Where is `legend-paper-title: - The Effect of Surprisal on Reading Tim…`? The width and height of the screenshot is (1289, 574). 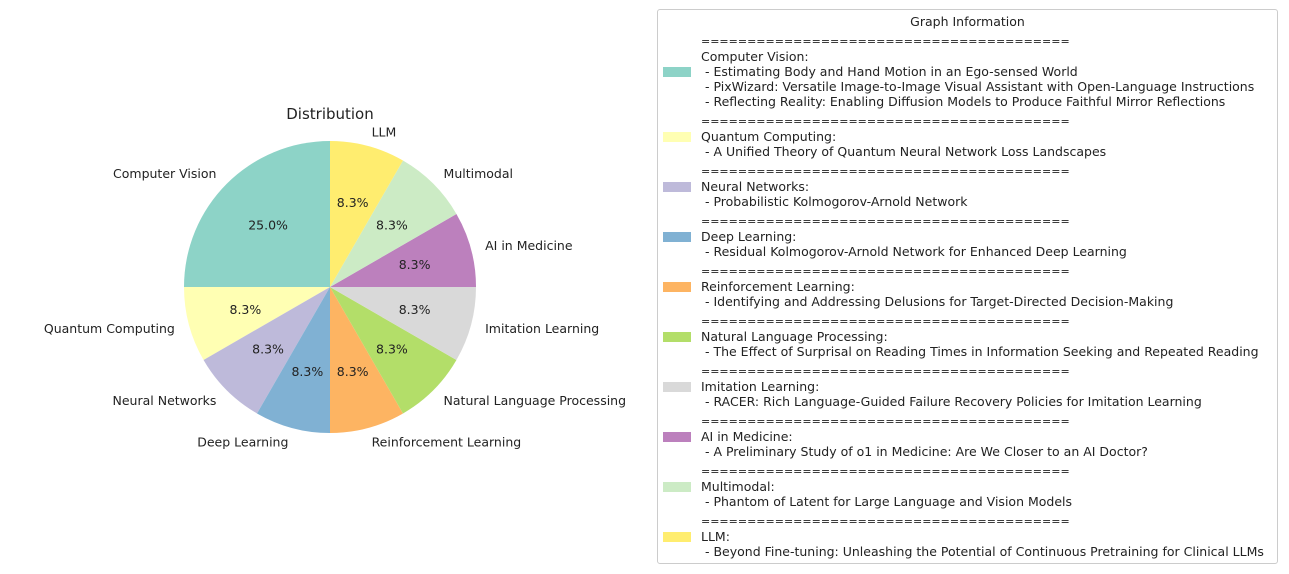
legend-paper-title: - The Effect of Surprisal on Reading Tim… is located at coordinates (980, 351).